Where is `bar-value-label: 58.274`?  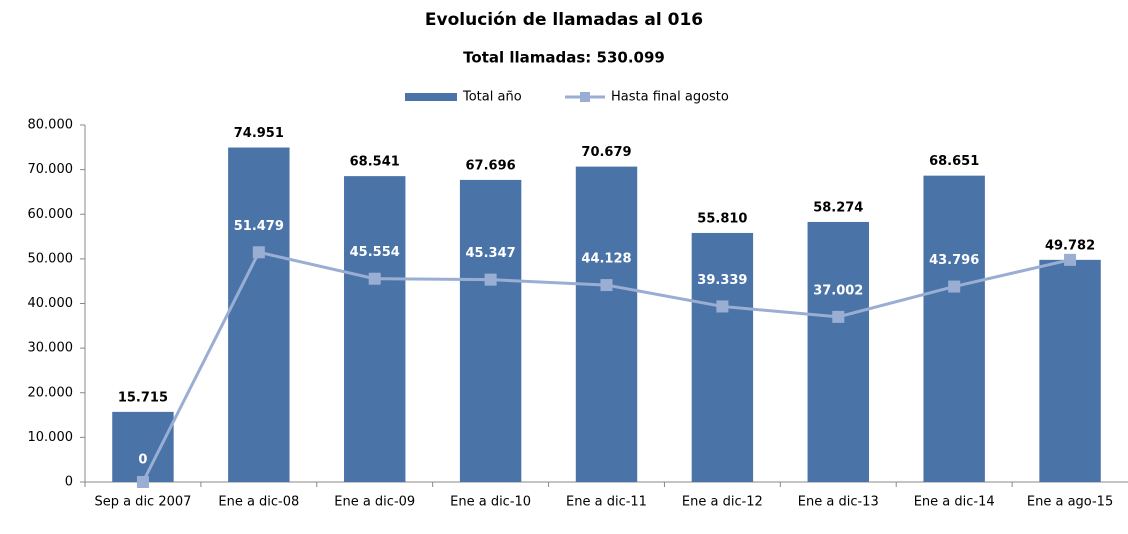
bar-value-label: 58.274 is located at coordinates (838, 207).